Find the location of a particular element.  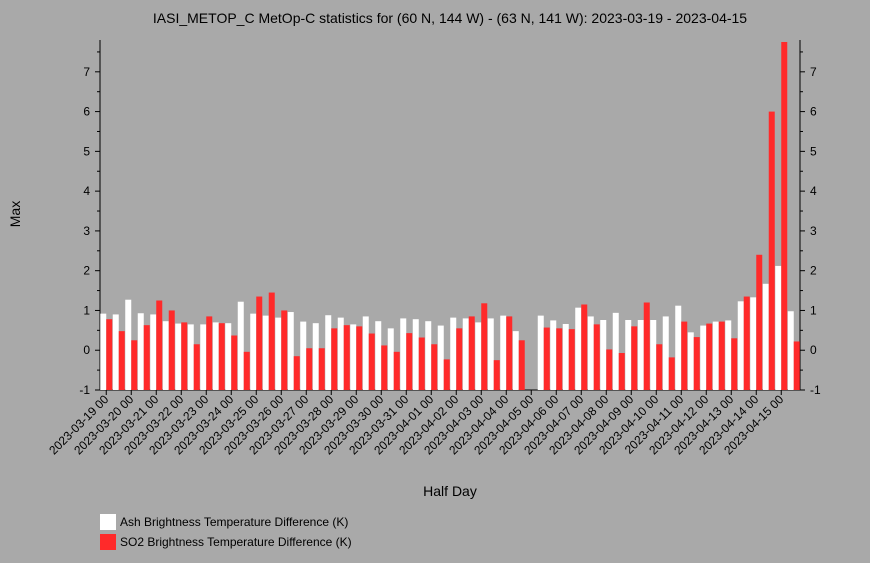

y-tick-label-left: 7 is located at coordinates (86, 72).